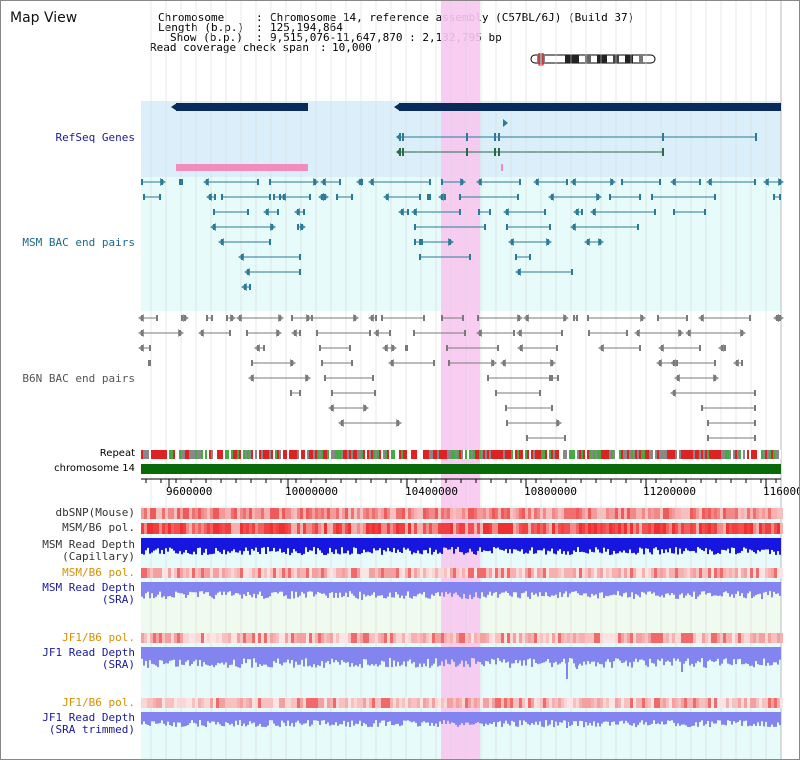 The width and height of the screenshot is (800, 760). What do you see at coordinates (95, 137) in the screenshot?
I see `track-label-refseq: RefSeq Genes` at bounding box center [95, 137].